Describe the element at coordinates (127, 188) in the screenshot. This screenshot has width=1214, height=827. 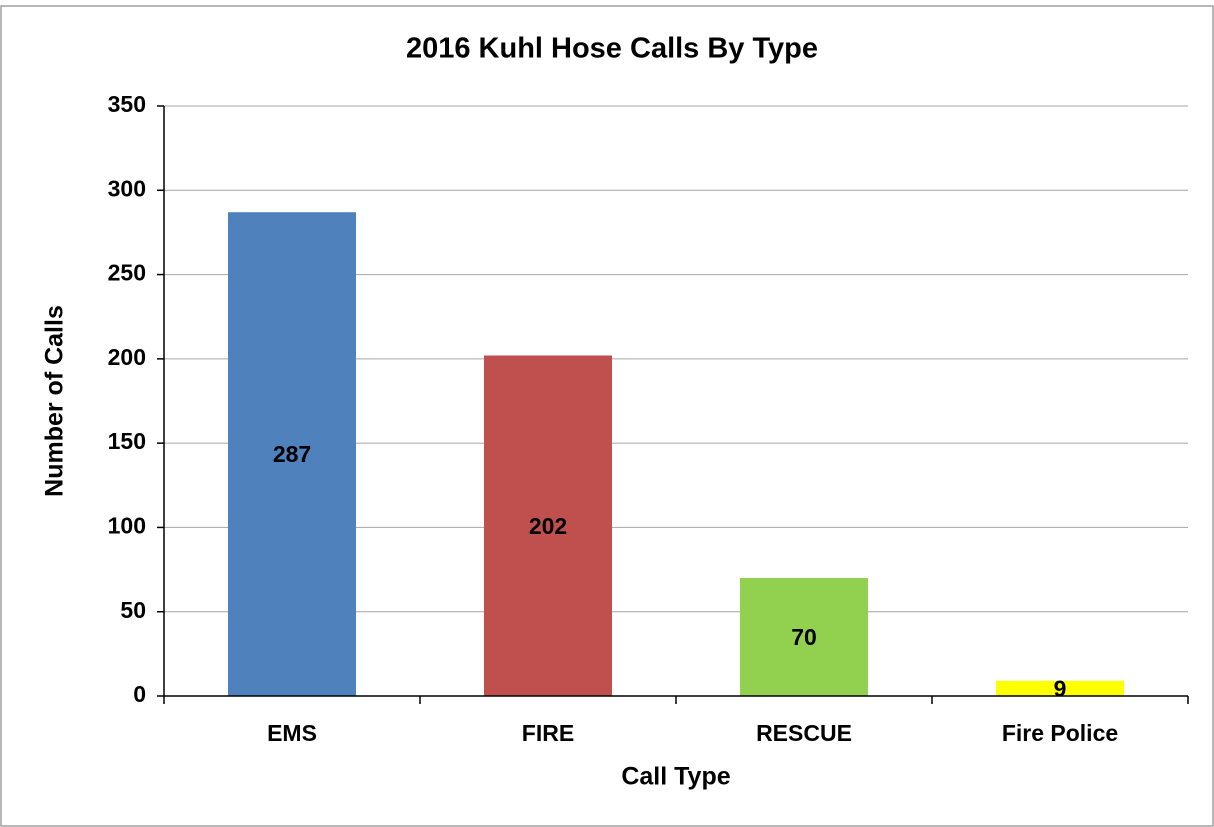
I see `y-tick-label: 300` at that location.